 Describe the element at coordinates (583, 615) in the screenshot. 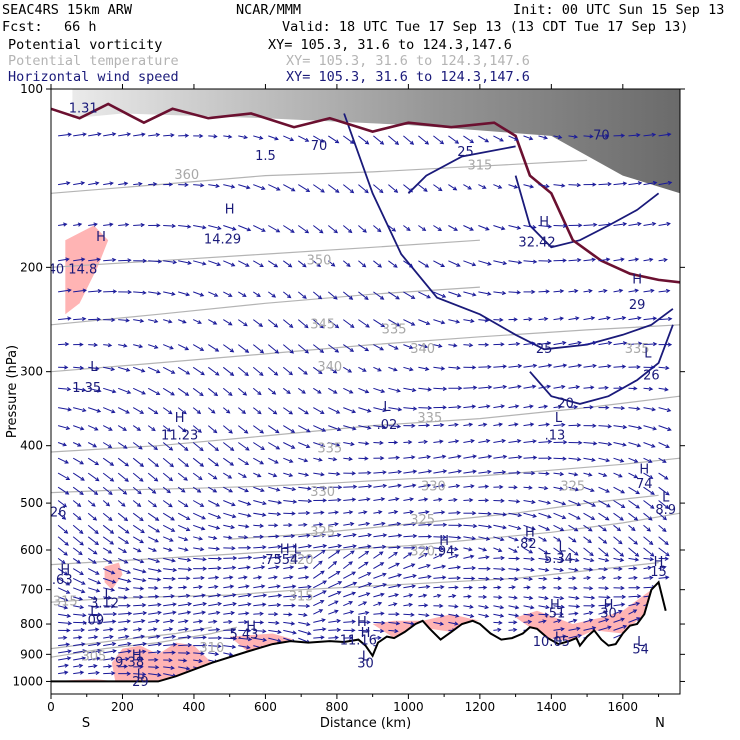

I see `pv-positive-region` at that location.